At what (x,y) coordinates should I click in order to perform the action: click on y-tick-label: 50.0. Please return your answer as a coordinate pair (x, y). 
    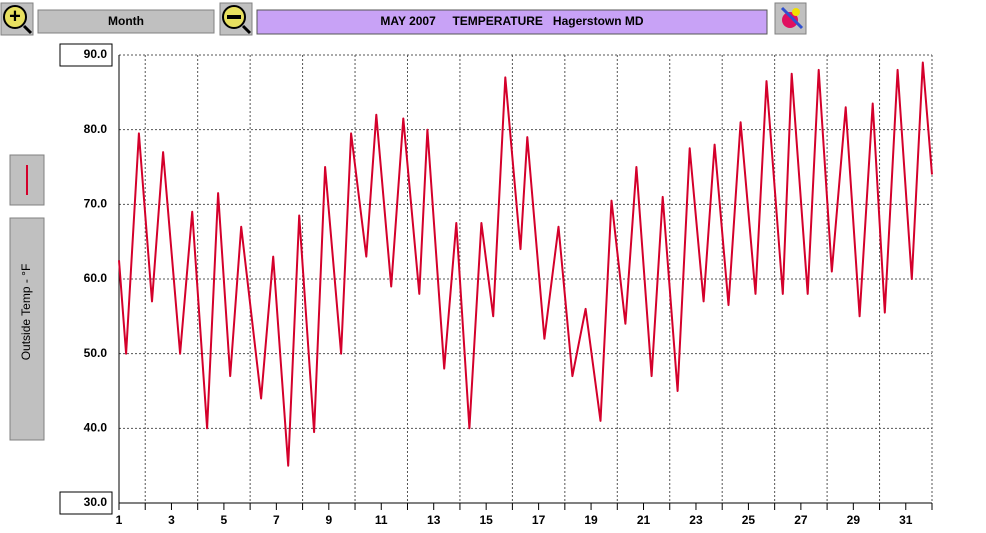
    Looking at the image, I should click on (96, 353).